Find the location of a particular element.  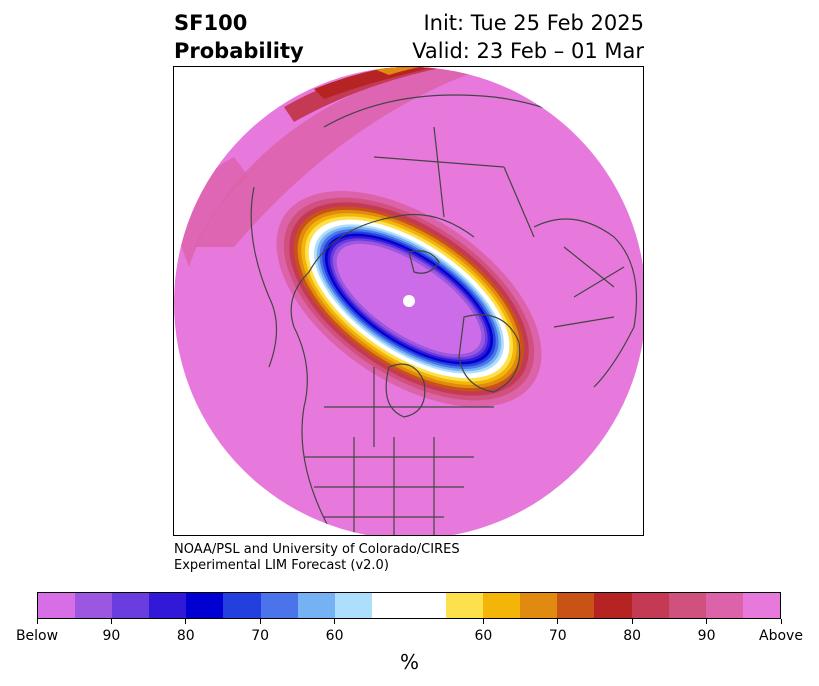

upper-band-darkred is located at coordinates (386, 83).